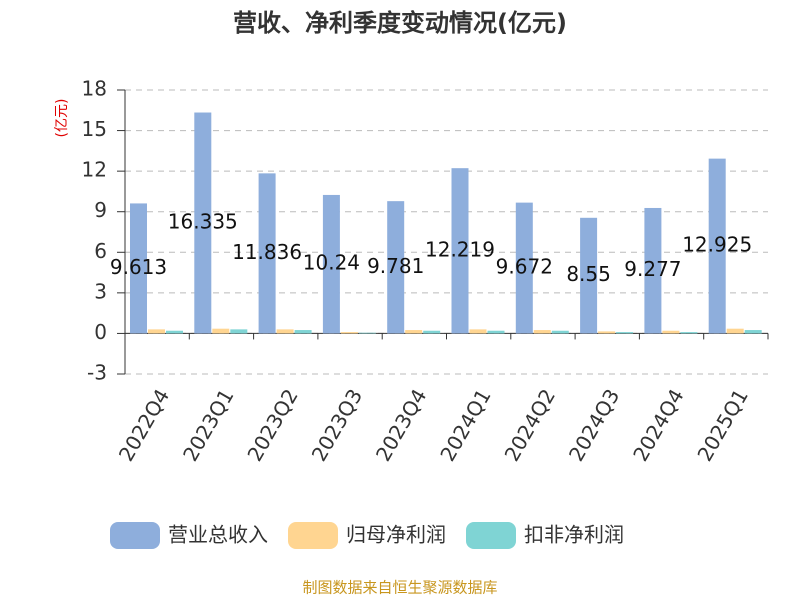  Describe the element at coordinates (530, 425) in the screenshot. I see `x-tick-label: 2024Q2` at that location.